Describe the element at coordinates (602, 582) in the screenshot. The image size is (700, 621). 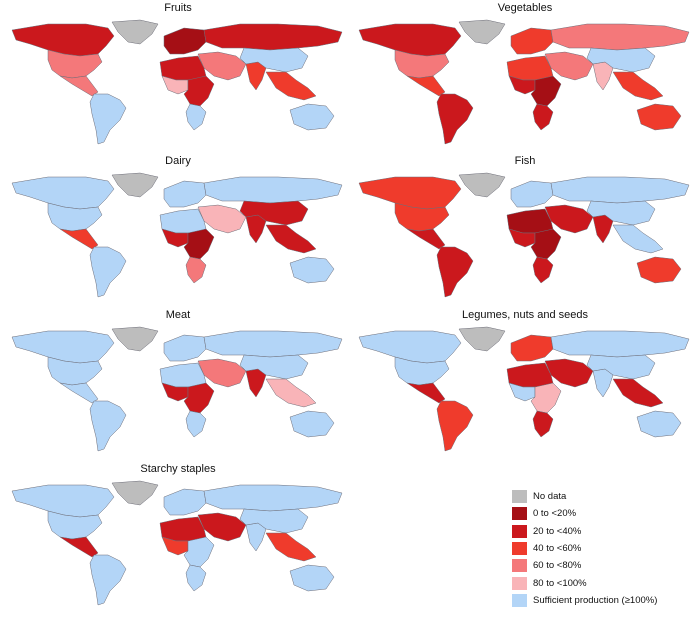
I see `legend-item: 80 to <100%` at that location.